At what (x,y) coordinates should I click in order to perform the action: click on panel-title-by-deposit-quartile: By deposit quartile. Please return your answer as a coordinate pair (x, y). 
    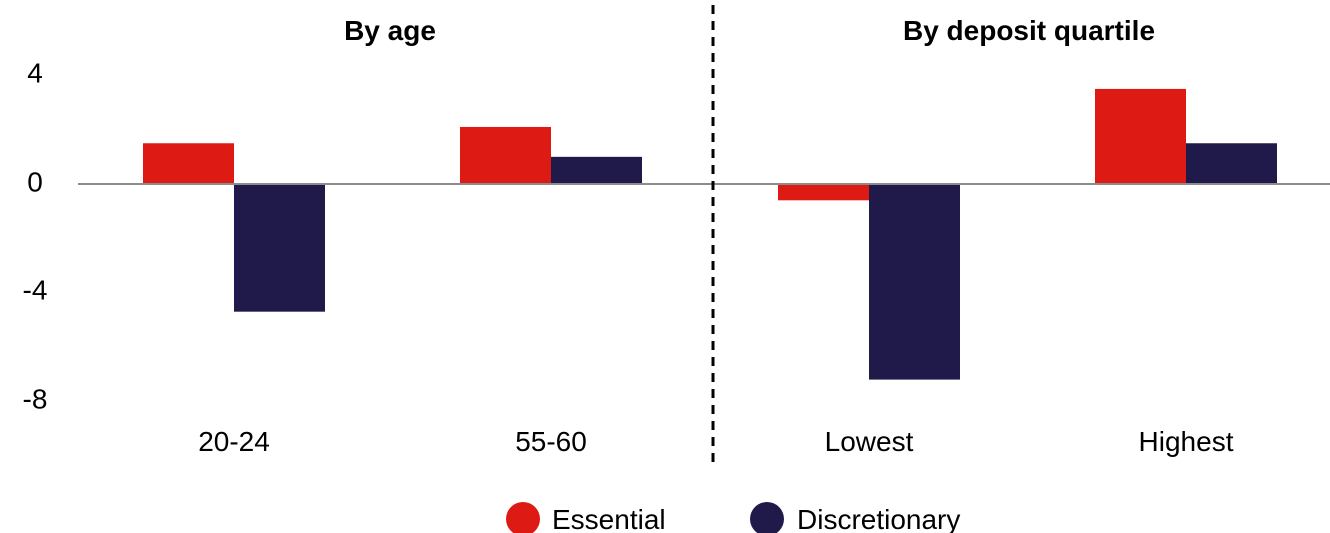
    Looking at the image, I should click on (1029, 30).